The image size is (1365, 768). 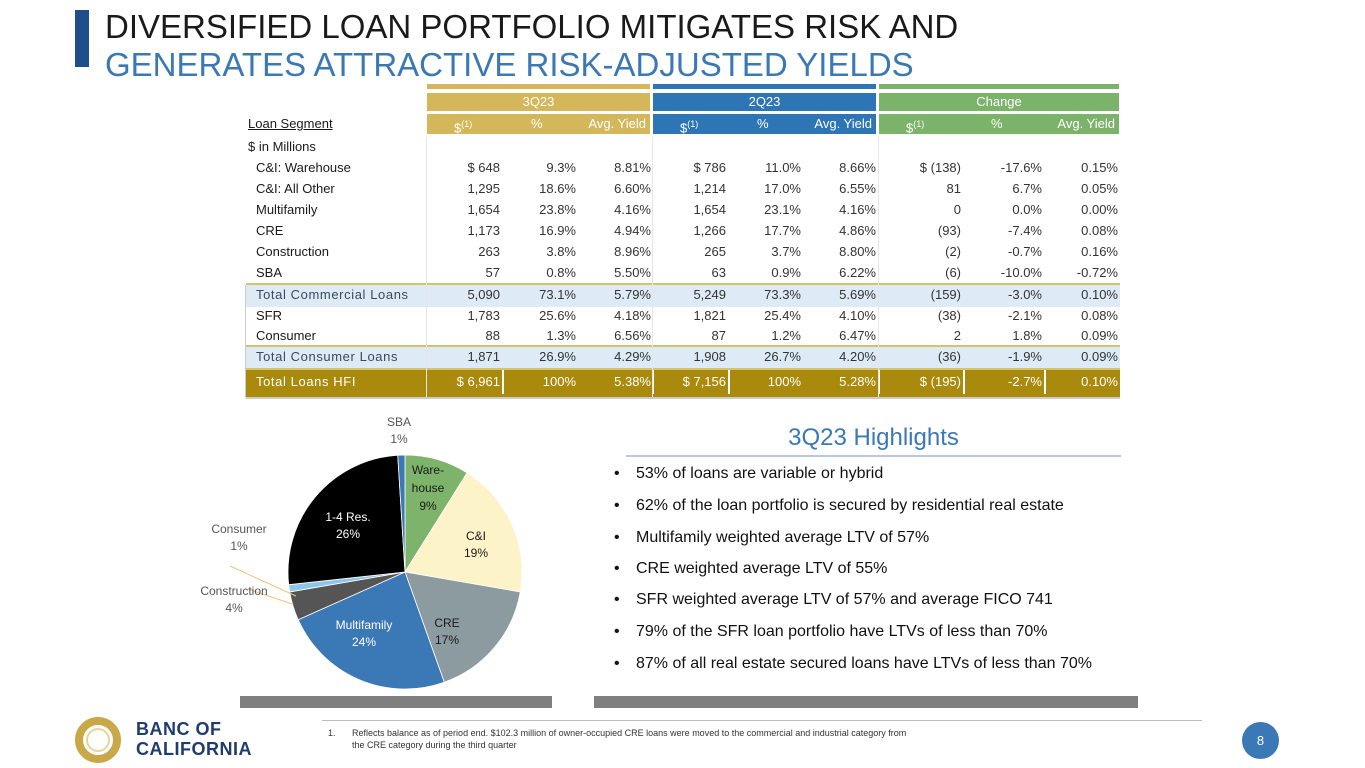 What do you see at coordinates (179, 729) in the screenshot?
I see `logo-line1: BANC OF` at bounding box center [179, 729].